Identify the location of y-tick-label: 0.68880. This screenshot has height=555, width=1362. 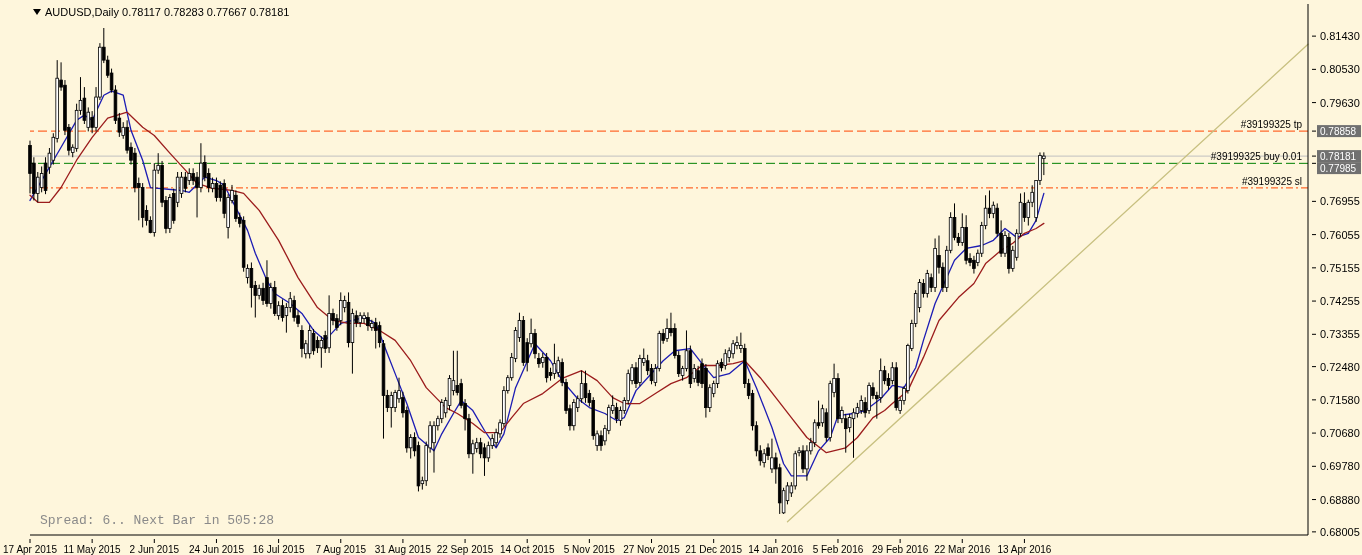
(1340, 499).